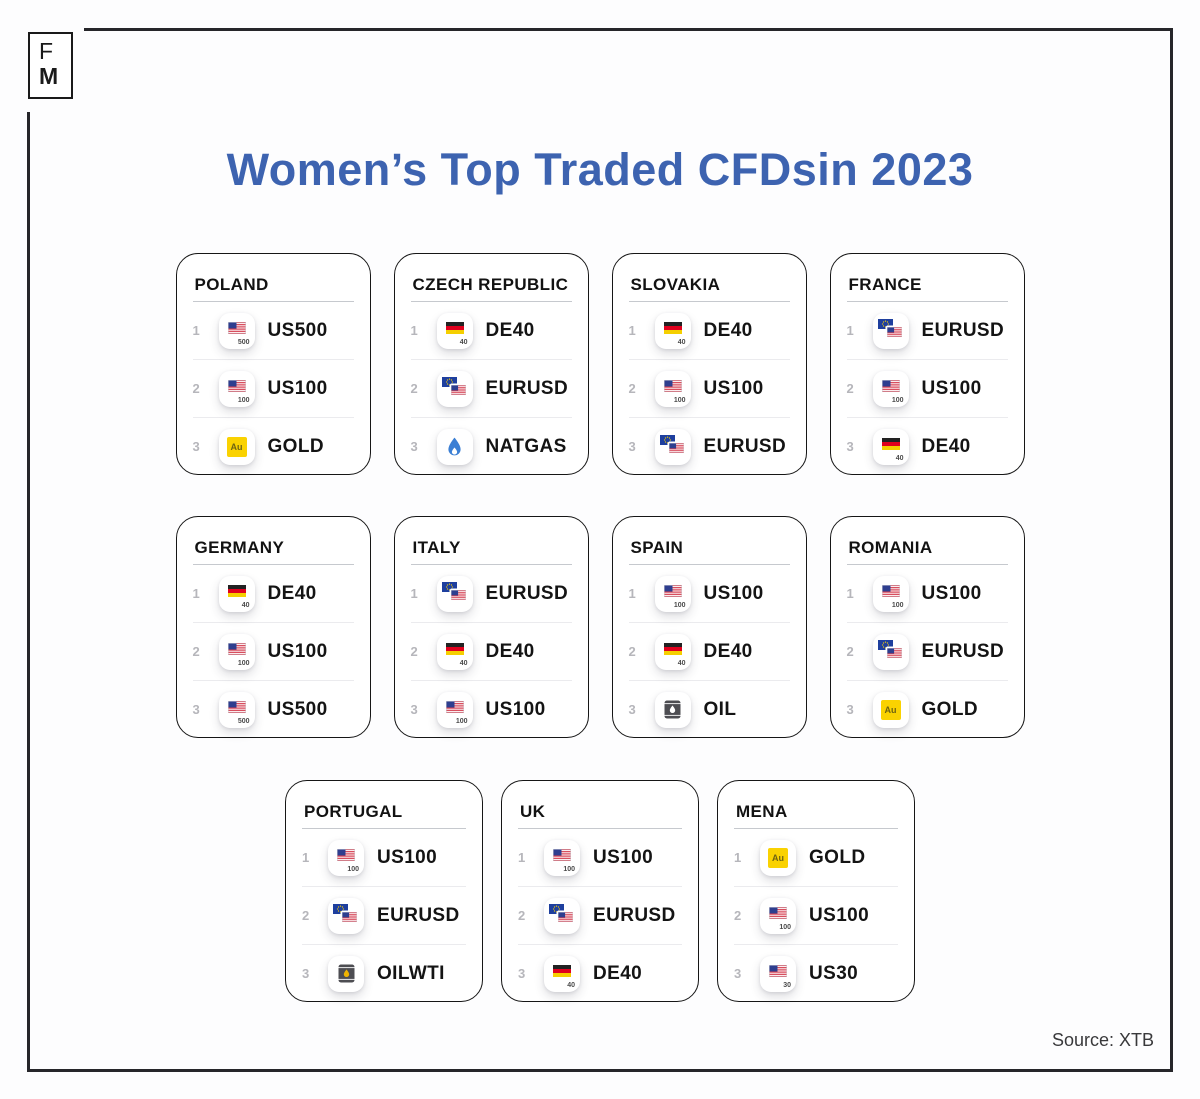 The height and width of the screenshot is (1099, 1200). Describe the element at coordinates (454, 330) in the screenshot. I see `de40-icon: 40` at that location.